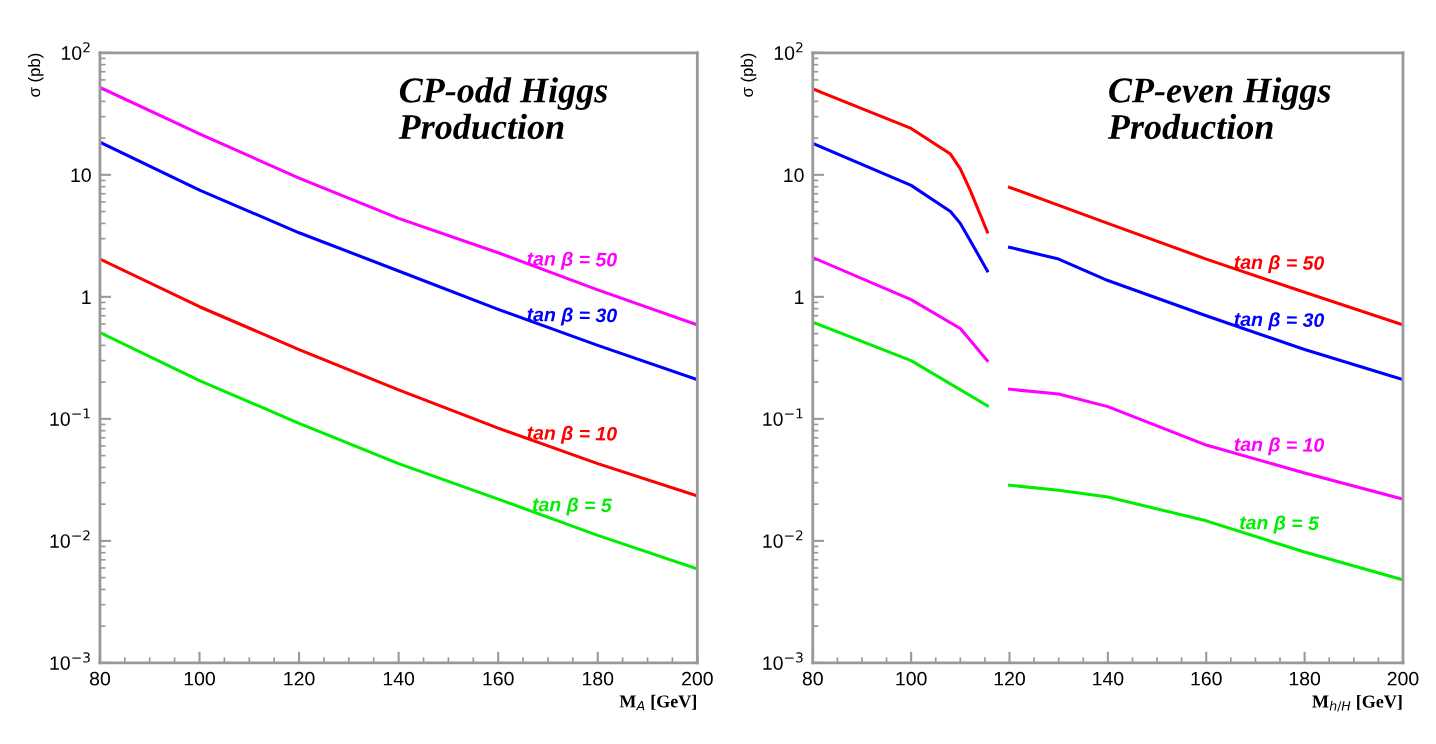  I want to click on x-axis-title: M$_{h/H}$ [GeV], so click(1357, 703).